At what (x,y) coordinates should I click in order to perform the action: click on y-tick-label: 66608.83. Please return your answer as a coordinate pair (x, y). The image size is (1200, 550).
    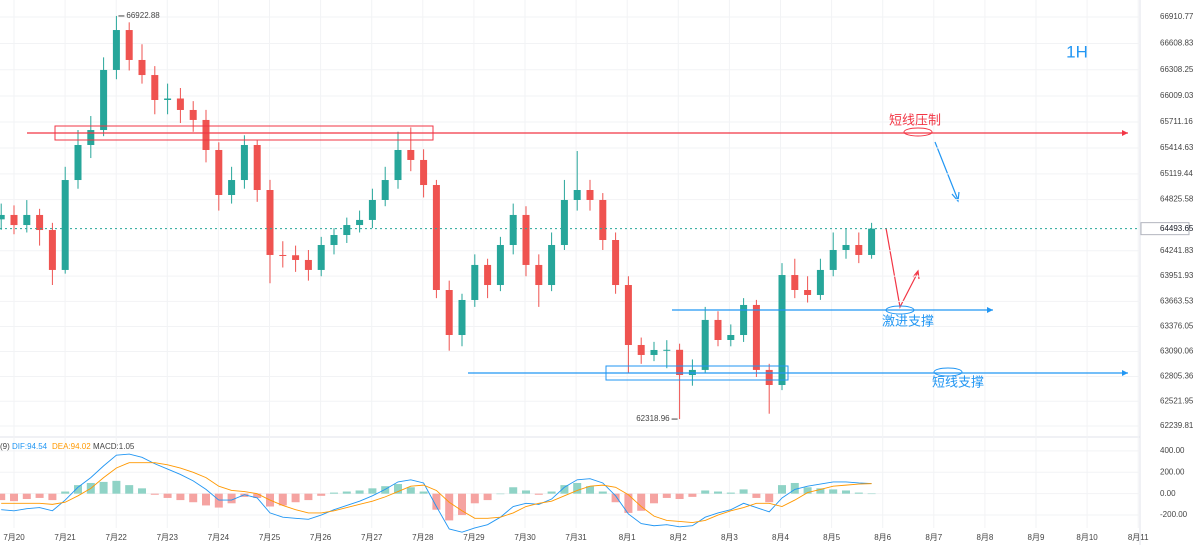
    Looking at the image, I should click on (1177, 43).